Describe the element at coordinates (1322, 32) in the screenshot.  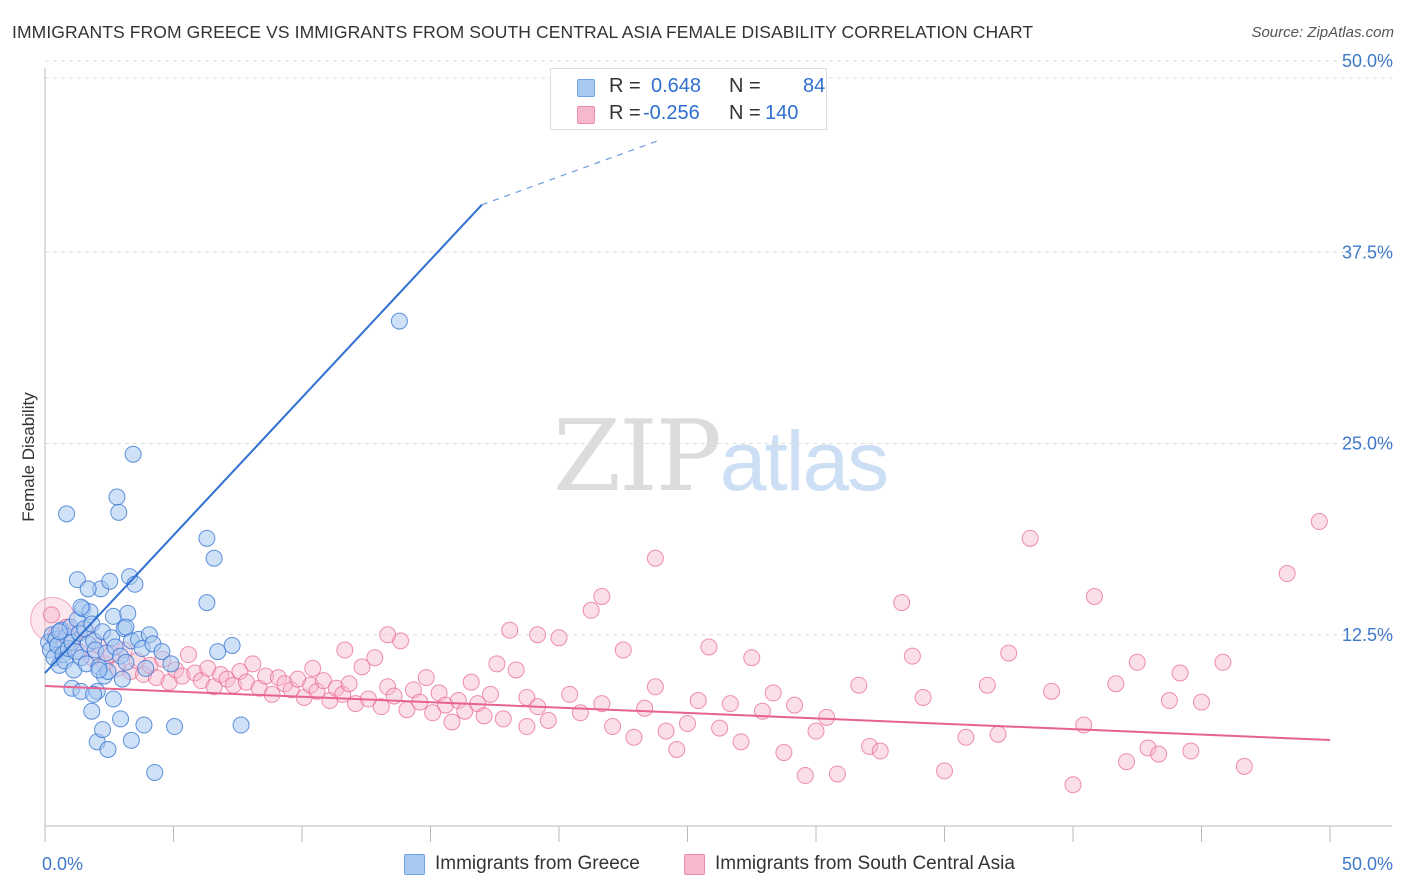
I see `source-note: Source: ZipAtlas.com` at that location.